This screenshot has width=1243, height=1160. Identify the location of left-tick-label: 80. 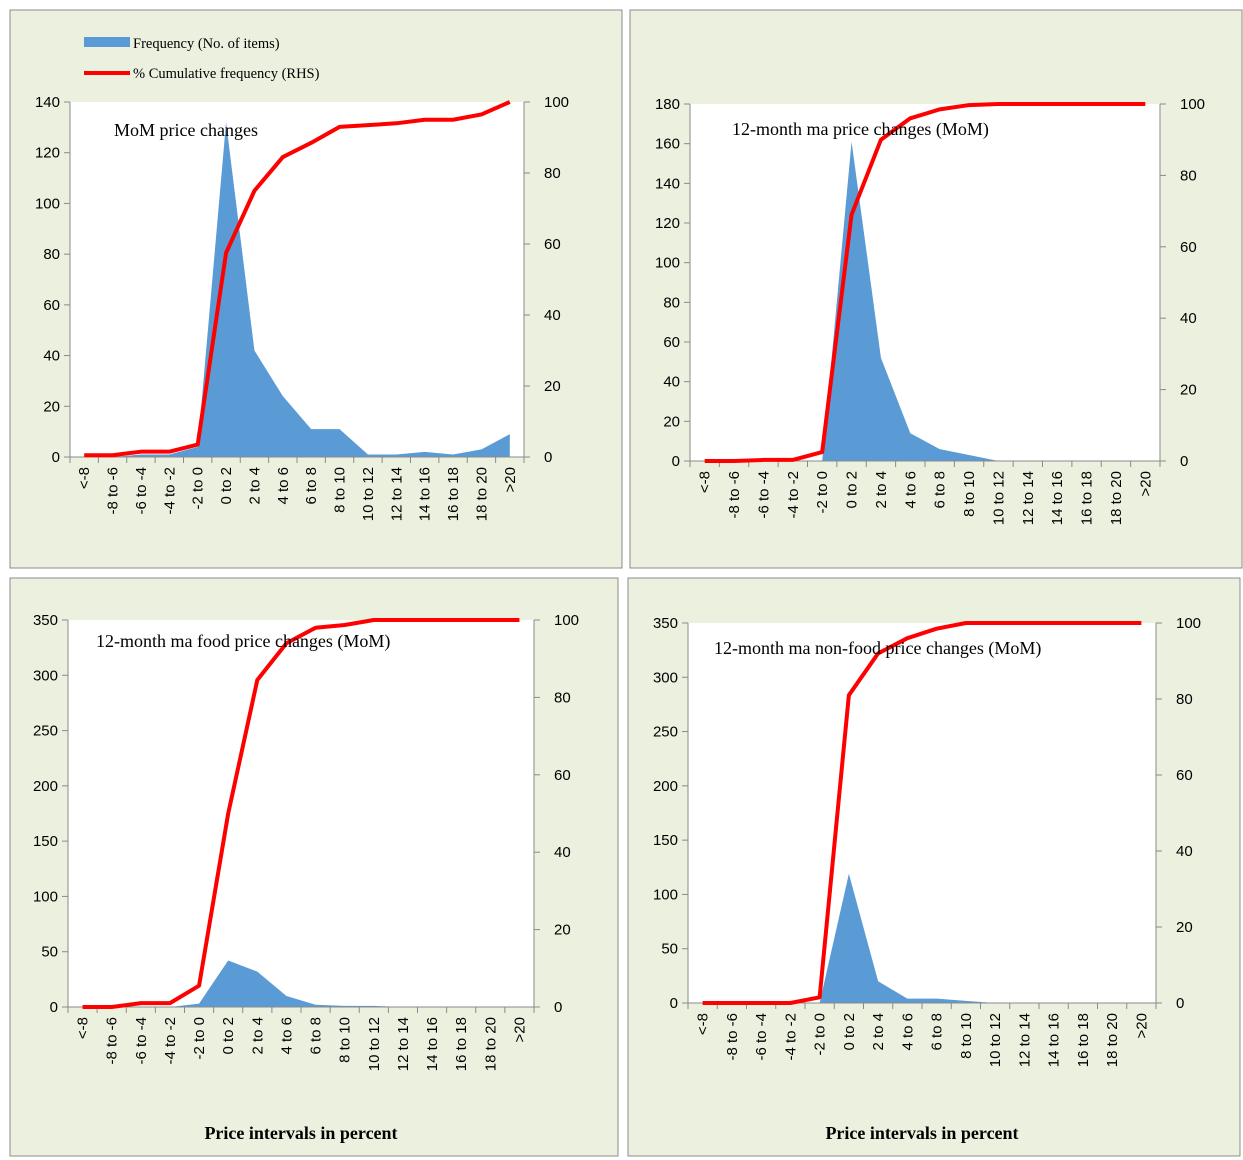
(671, 302).